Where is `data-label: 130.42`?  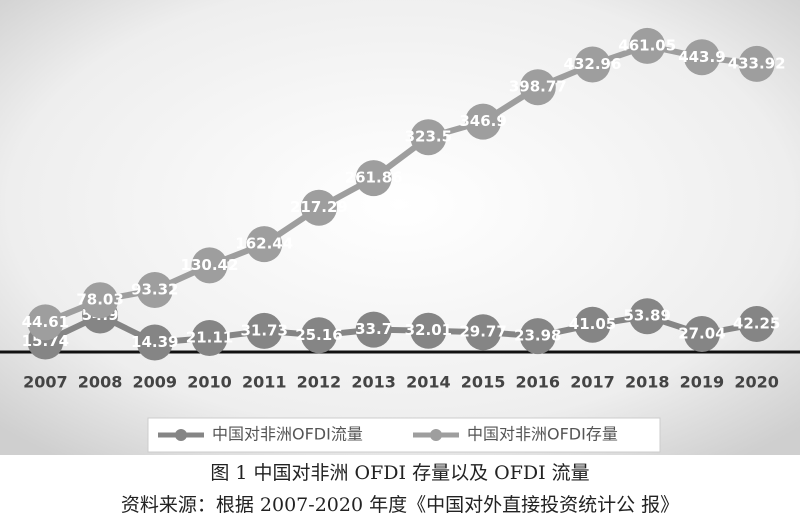 data-label: 130.42 is located at coordinates (210, 265).